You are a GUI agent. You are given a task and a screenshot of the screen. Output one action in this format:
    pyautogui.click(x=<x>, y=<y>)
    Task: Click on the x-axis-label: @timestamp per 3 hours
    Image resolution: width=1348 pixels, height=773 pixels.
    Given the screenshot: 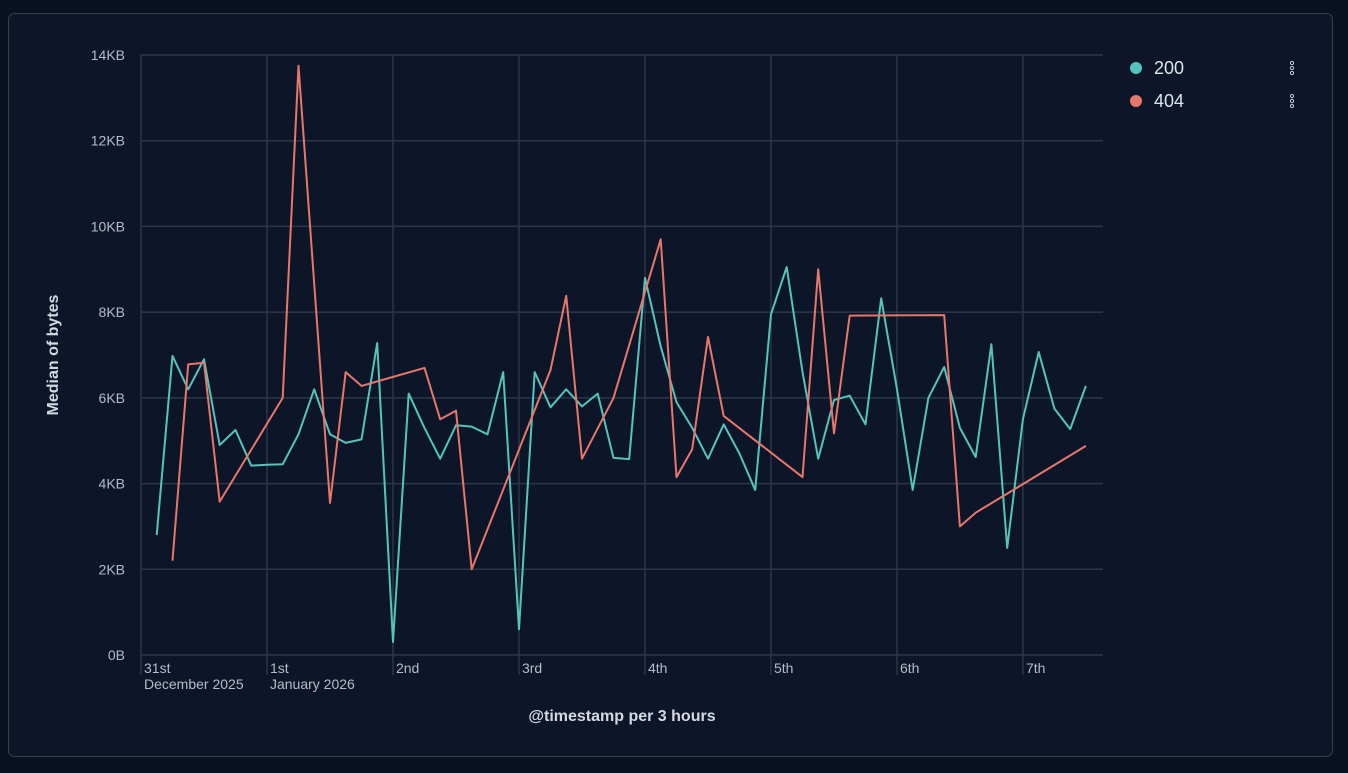 What is the action you would take?
    pyautogui.click(x=621, y=716)
    